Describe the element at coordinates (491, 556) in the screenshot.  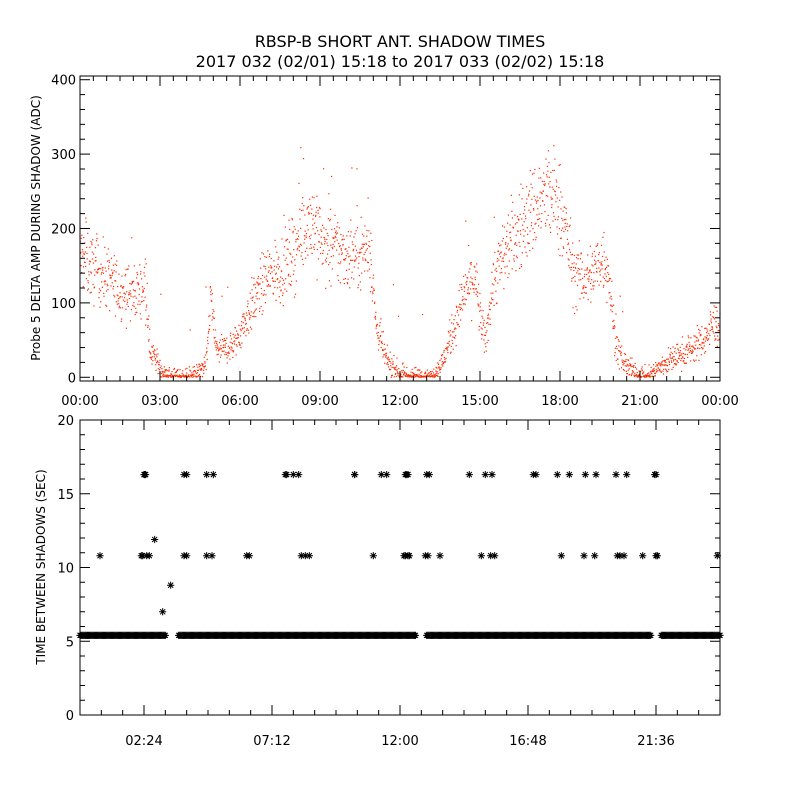
I see `shadow-interval-star` at that location.